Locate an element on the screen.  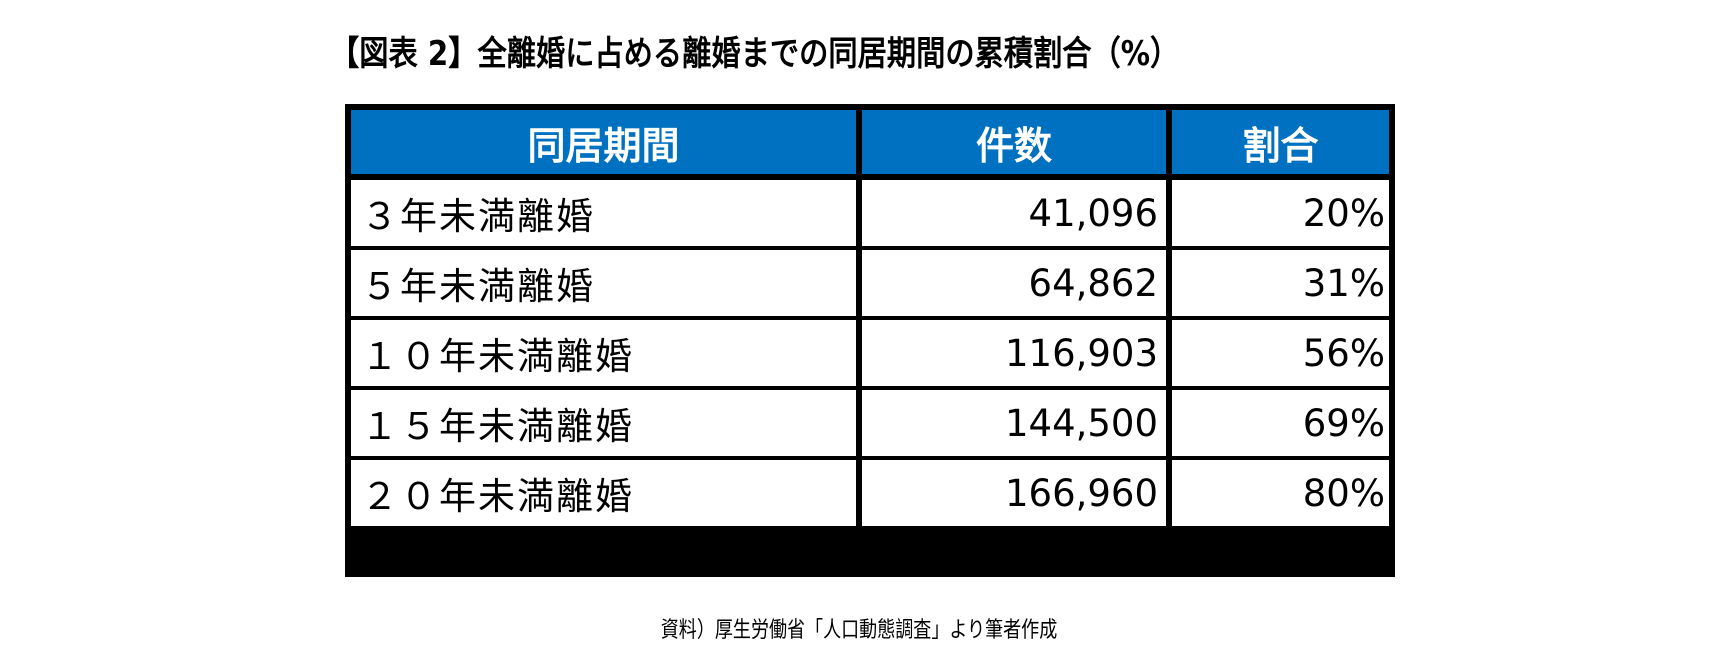
count-cell: 116,903 is located at coordinates (1014, 353).